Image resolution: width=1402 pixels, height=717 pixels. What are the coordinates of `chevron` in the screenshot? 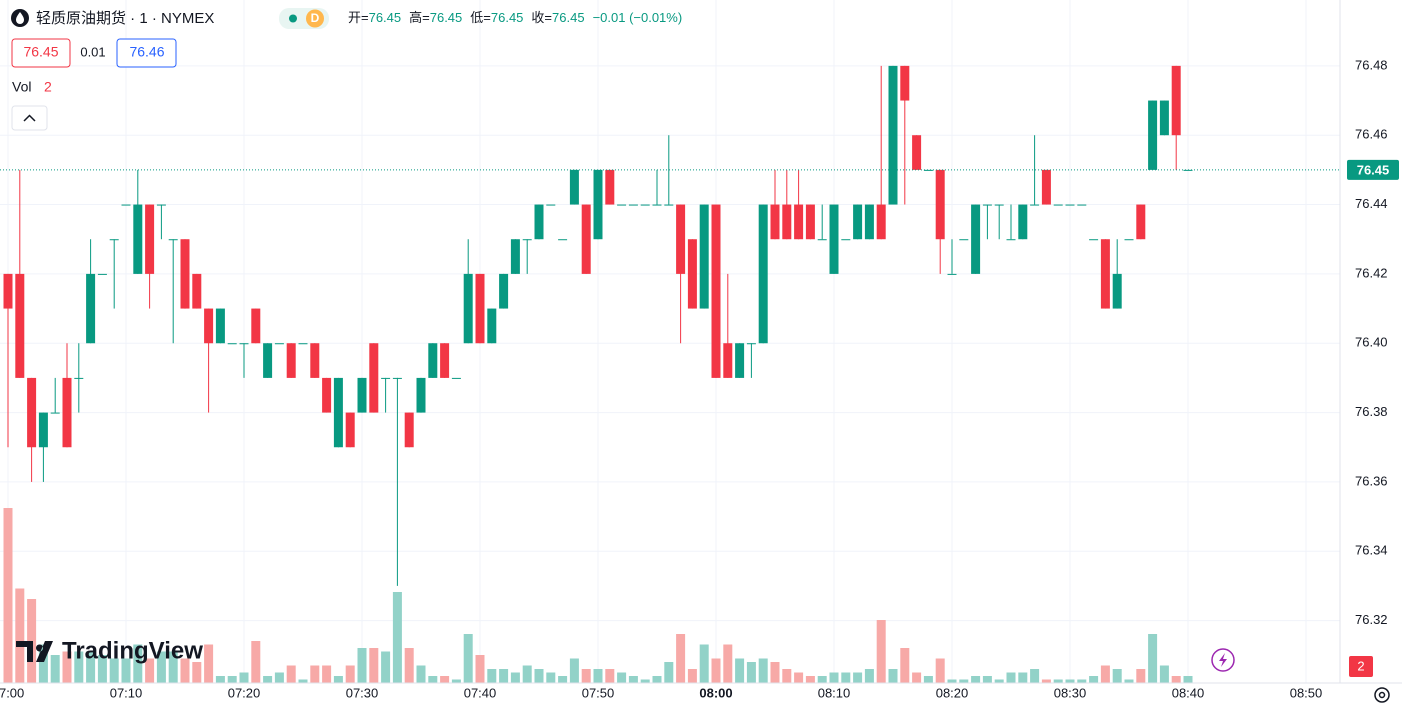 It's located at (29, 118).